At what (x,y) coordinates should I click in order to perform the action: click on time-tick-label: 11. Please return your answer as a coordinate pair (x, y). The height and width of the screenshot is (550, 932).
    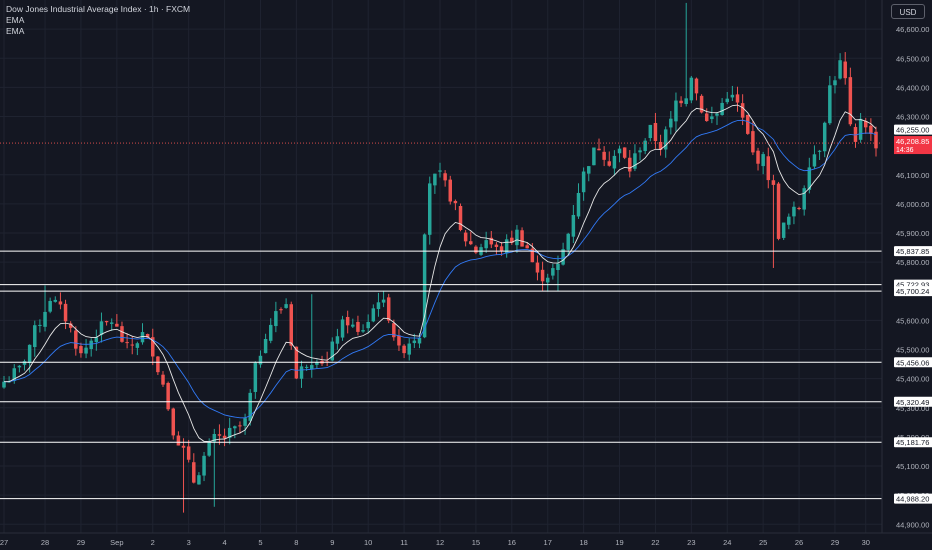
    Looking at the image, I should click on (404, 542).